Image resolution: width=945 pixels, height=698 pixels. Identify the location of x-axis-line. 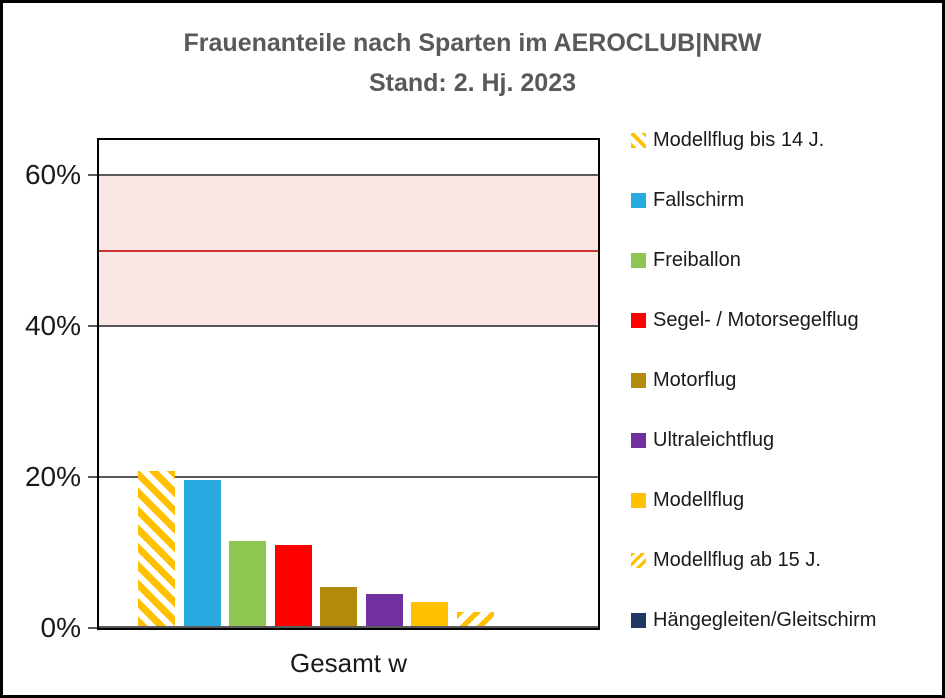
(348, 627).